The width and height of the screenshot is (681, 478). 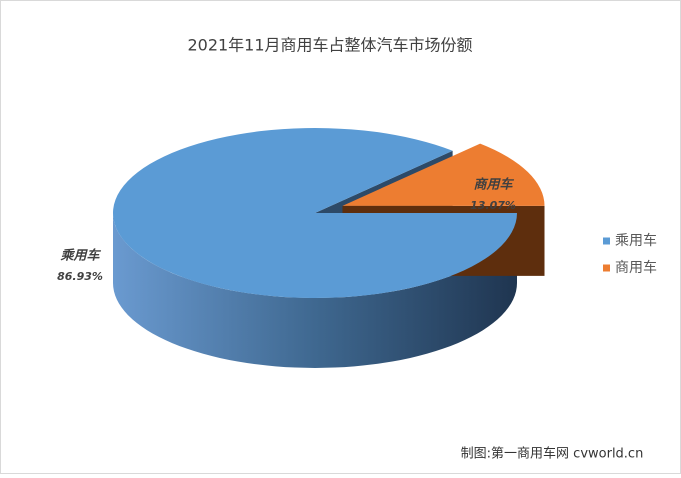 What do you see at coordinates (443, 174) in the screenshot?
I see `slice` at bounding box center [443, 174].